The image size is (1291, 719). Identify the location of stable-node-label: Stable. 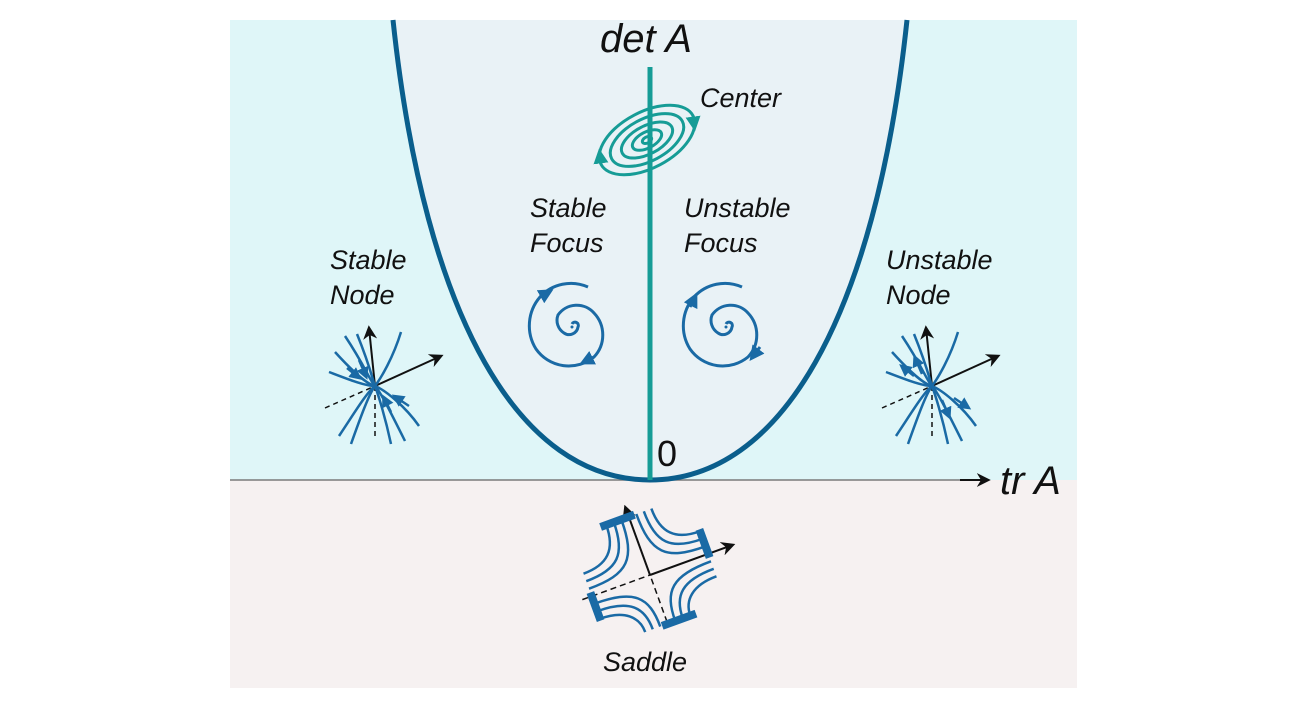
(368, 260).